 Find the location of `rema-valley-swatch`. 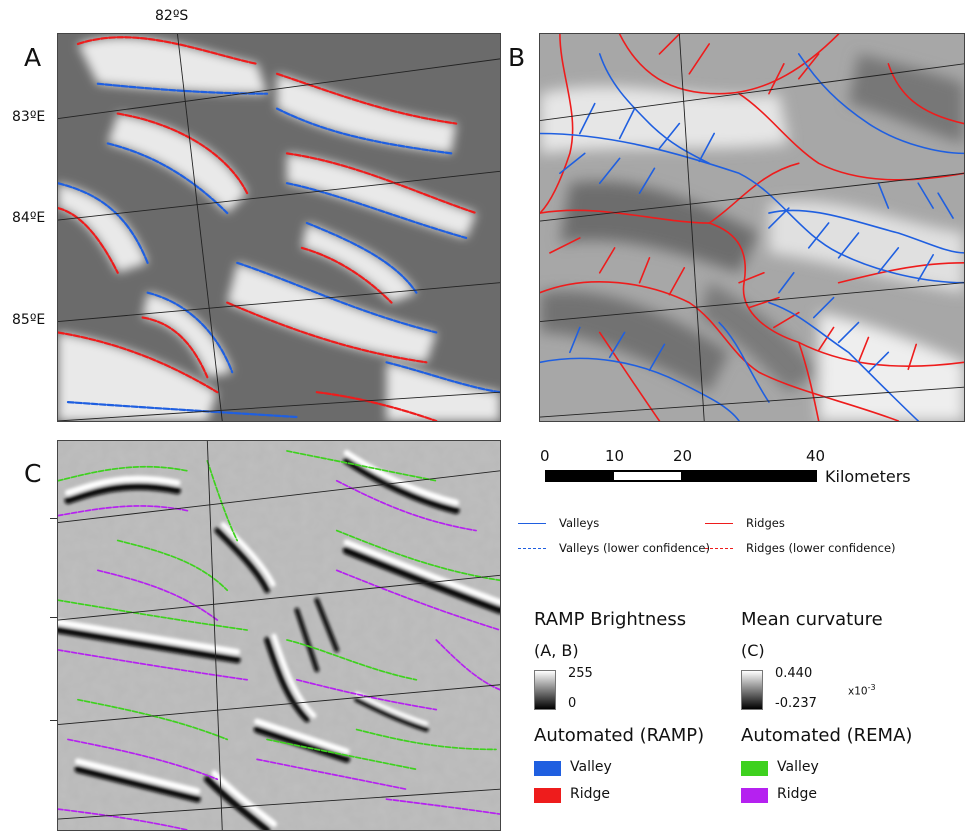

rema-valley-swatch is located at coordinates (754, 768).